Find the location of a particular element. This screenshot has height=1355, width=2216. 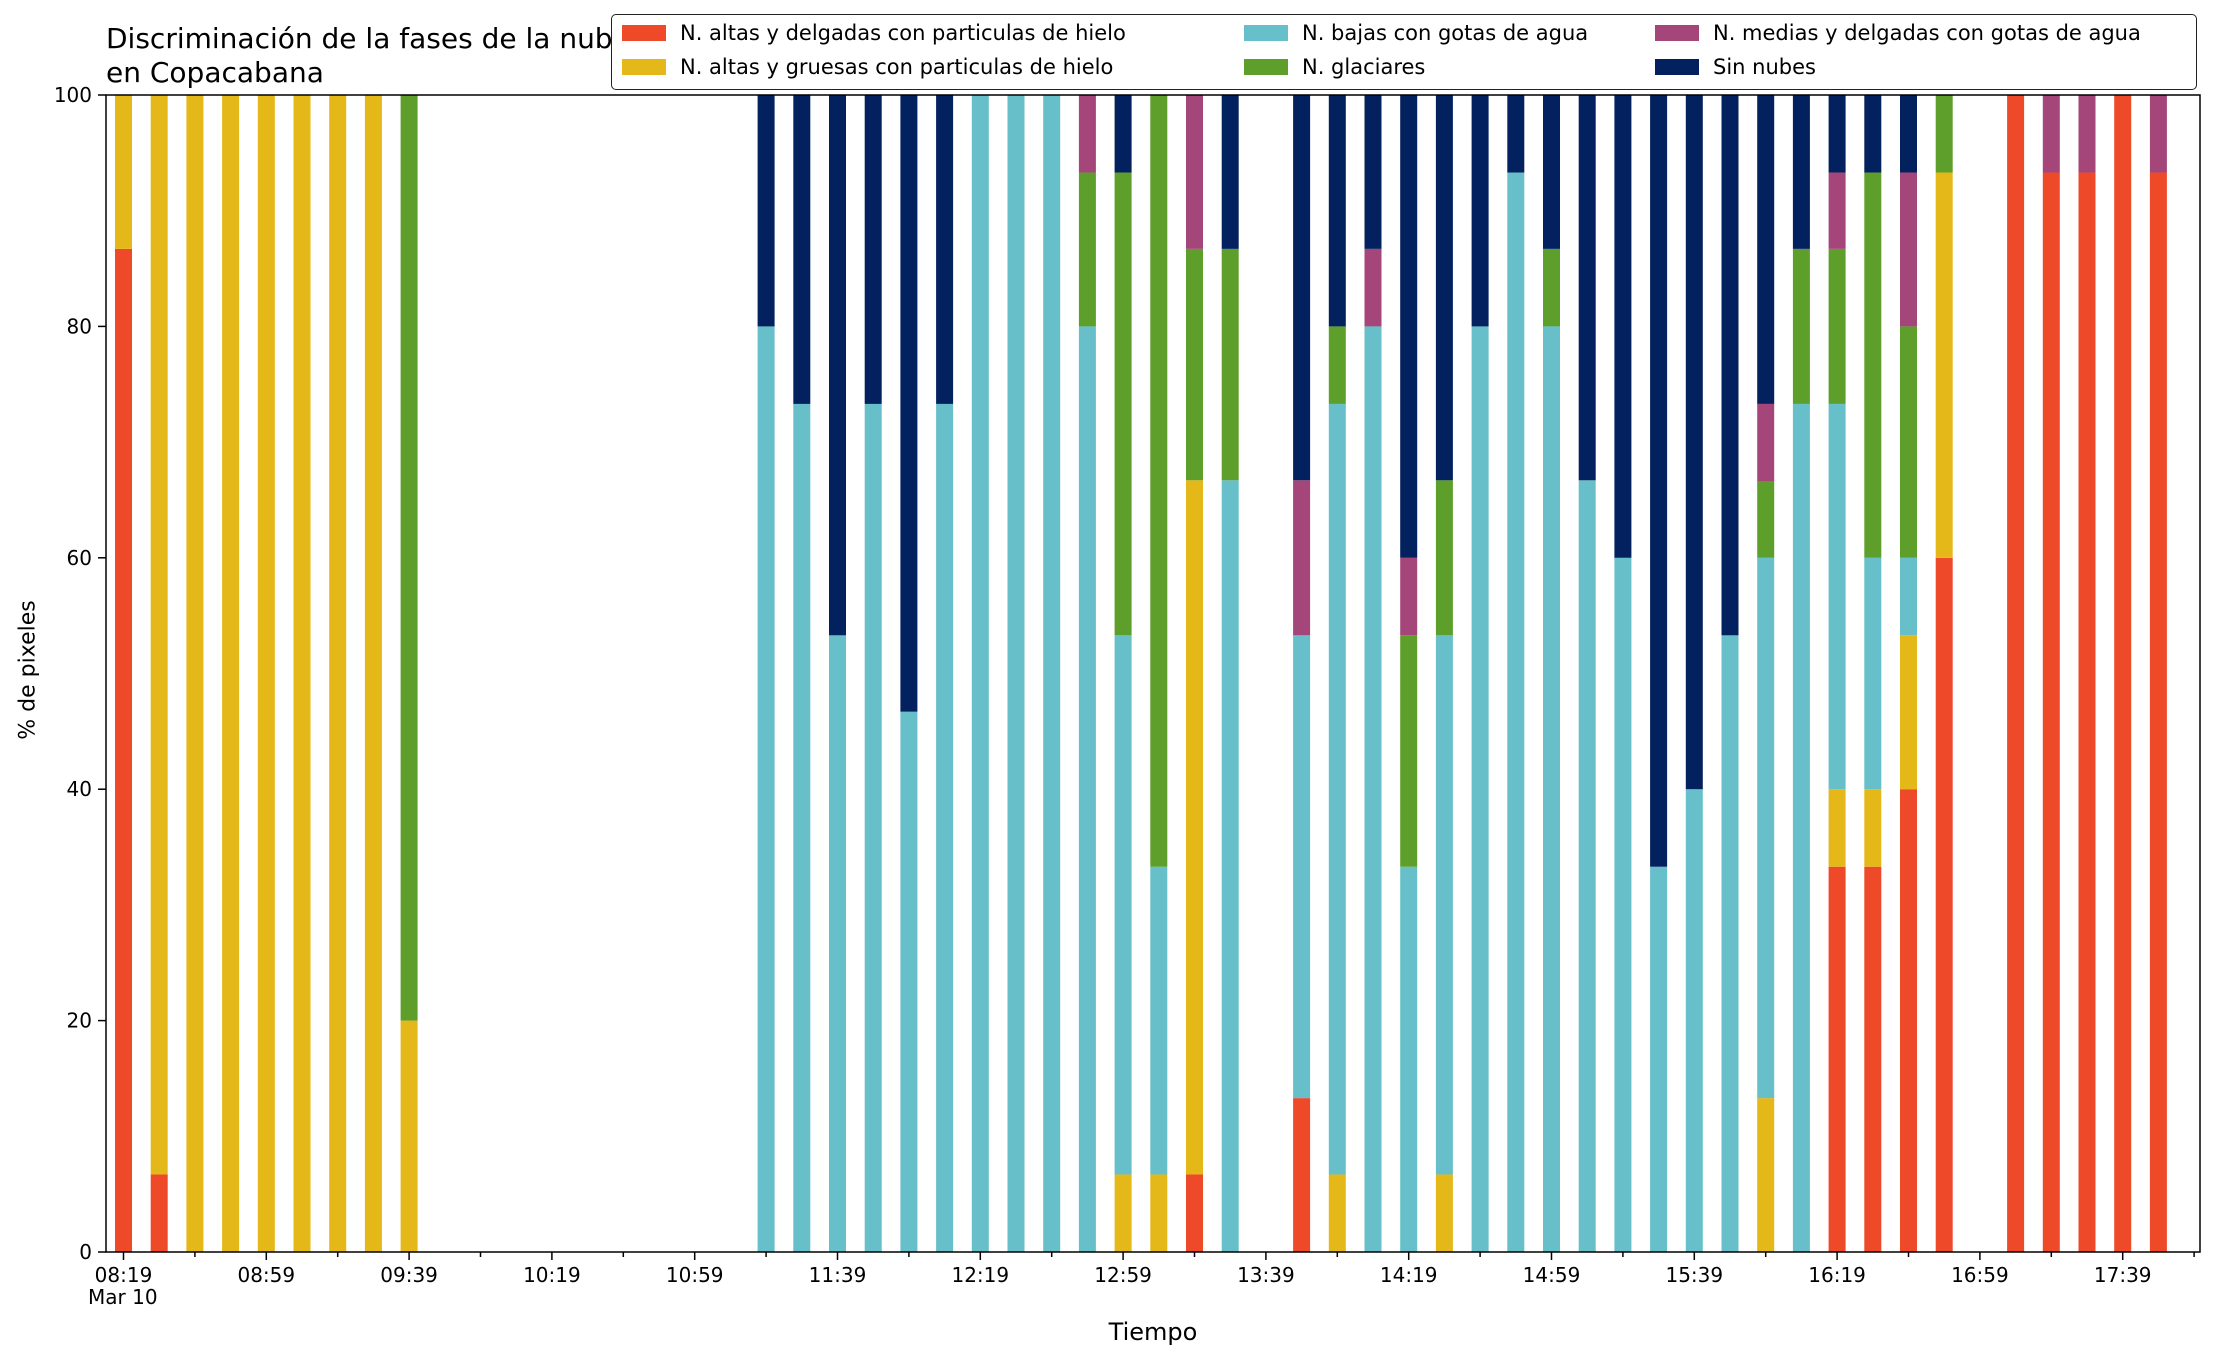

y-tick-label: 80 is located at coordinates (79, 326).